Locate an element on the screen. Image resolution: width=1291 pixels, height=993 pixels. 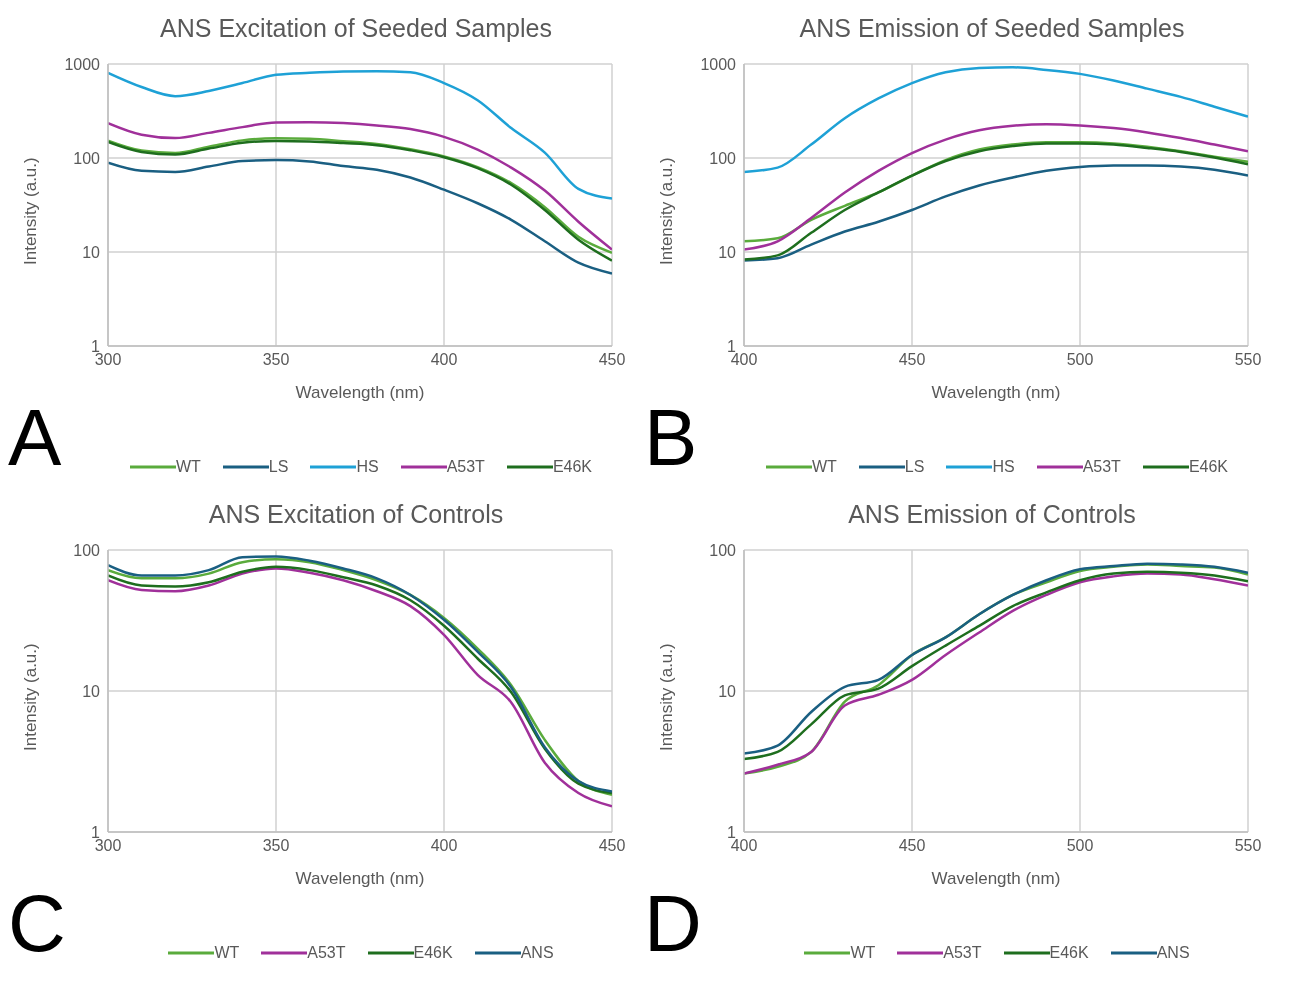
text: D is located at coordinates (673, 923).